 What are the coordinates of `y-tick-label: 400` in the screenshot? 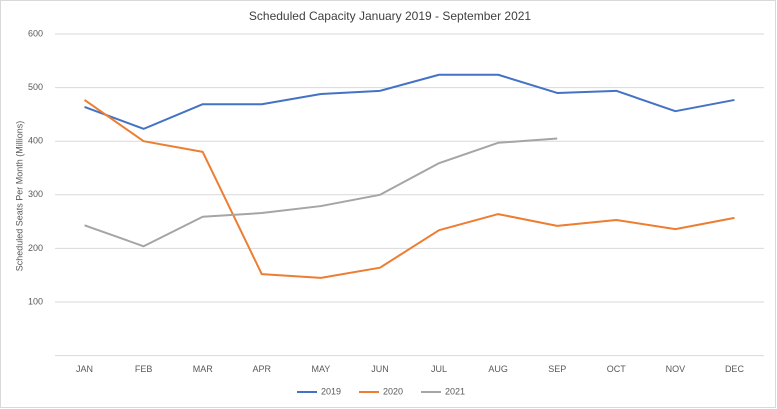 It's located at (35, 141).